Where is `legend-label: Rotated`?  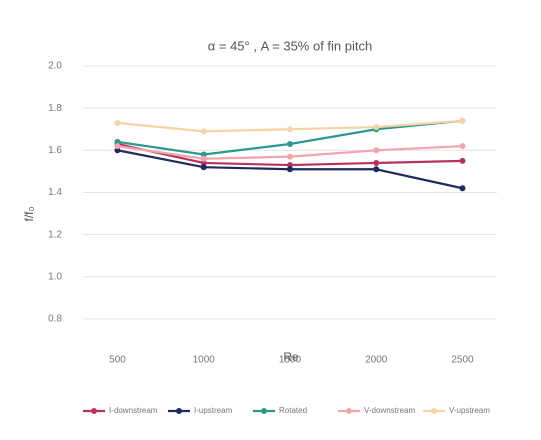 legend-label: Rotated is located at coordinates (293, 410).